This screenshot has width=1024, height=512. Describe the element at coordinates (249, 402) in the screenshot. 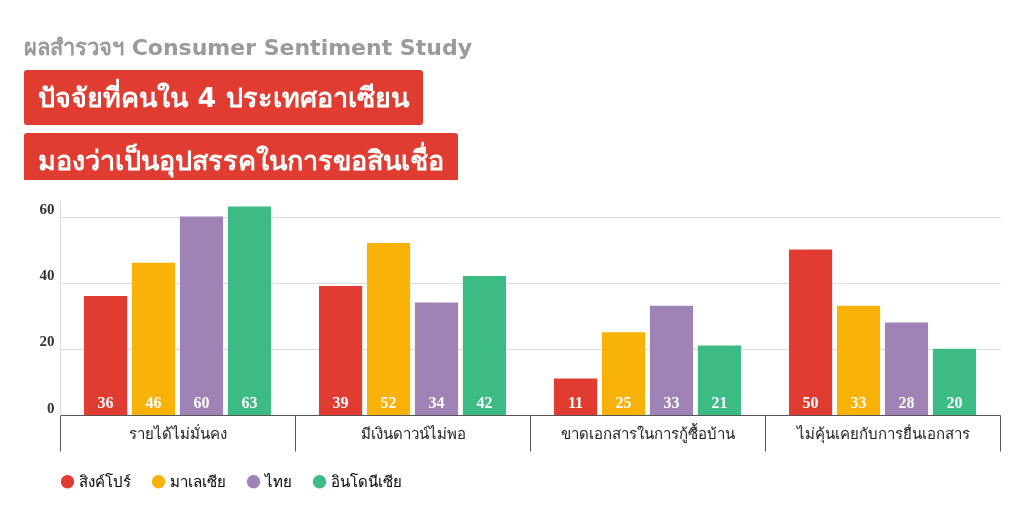

I see `data-label: 63` at that location.